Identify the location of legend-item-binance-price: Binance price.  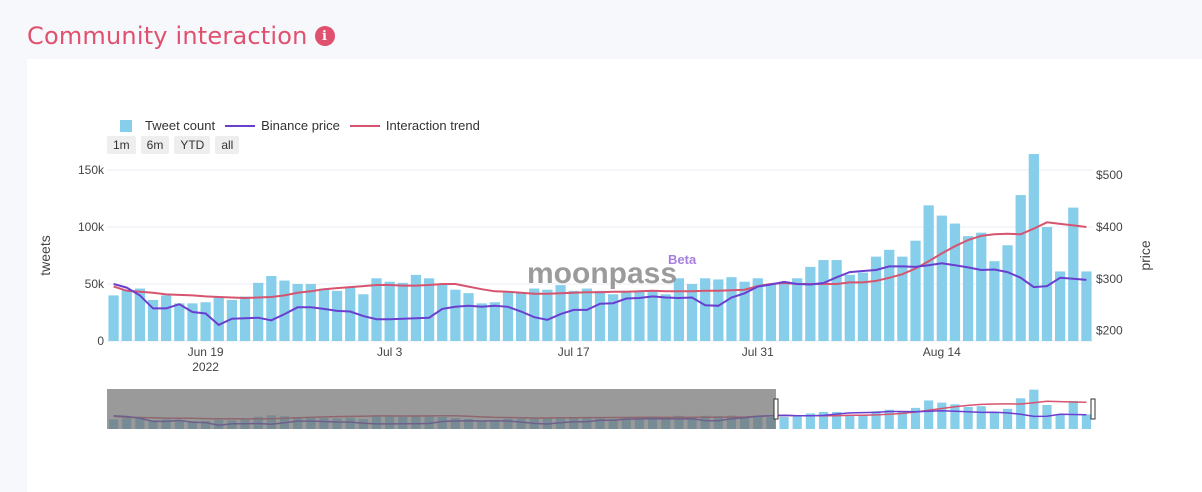
(282, 125).